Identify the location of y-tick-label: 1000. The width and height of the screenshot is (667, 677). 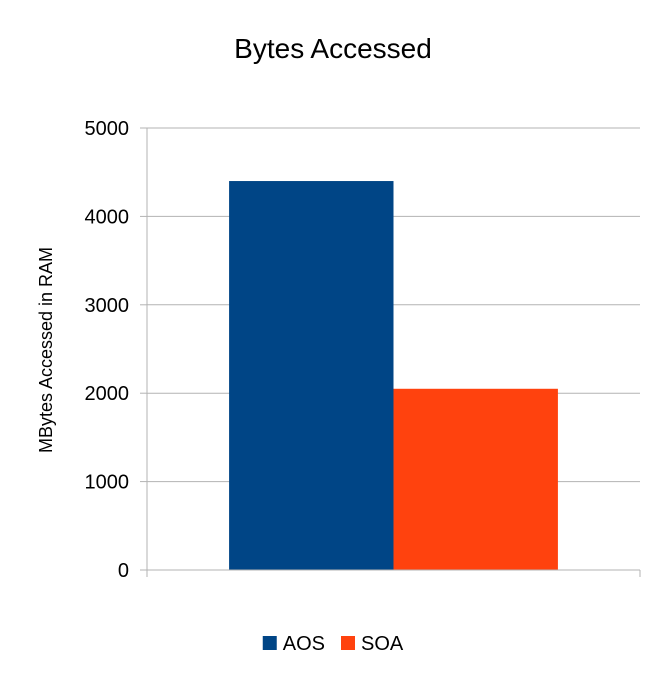
(107, 483).